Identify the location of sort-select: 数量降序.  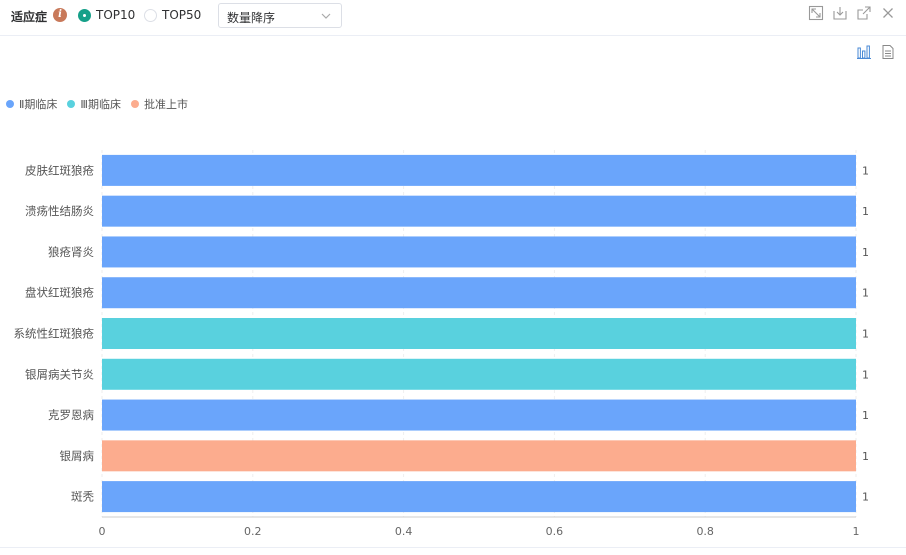
(280, 15).